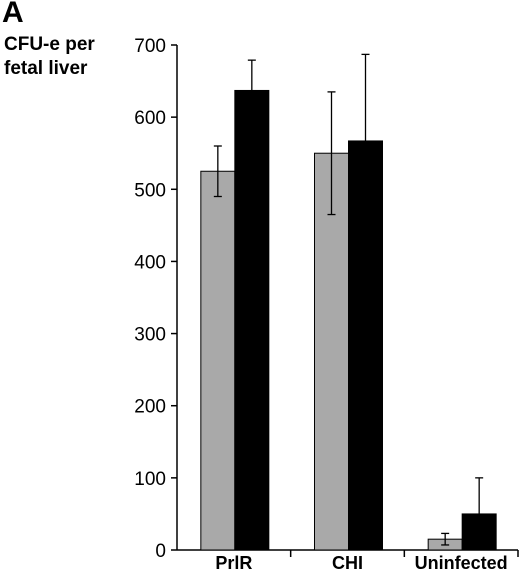 The image size is (520, 572). Describe the element at coordinates (150, 479) in the screenshot. I see `y-tick-label: 100` at that location.